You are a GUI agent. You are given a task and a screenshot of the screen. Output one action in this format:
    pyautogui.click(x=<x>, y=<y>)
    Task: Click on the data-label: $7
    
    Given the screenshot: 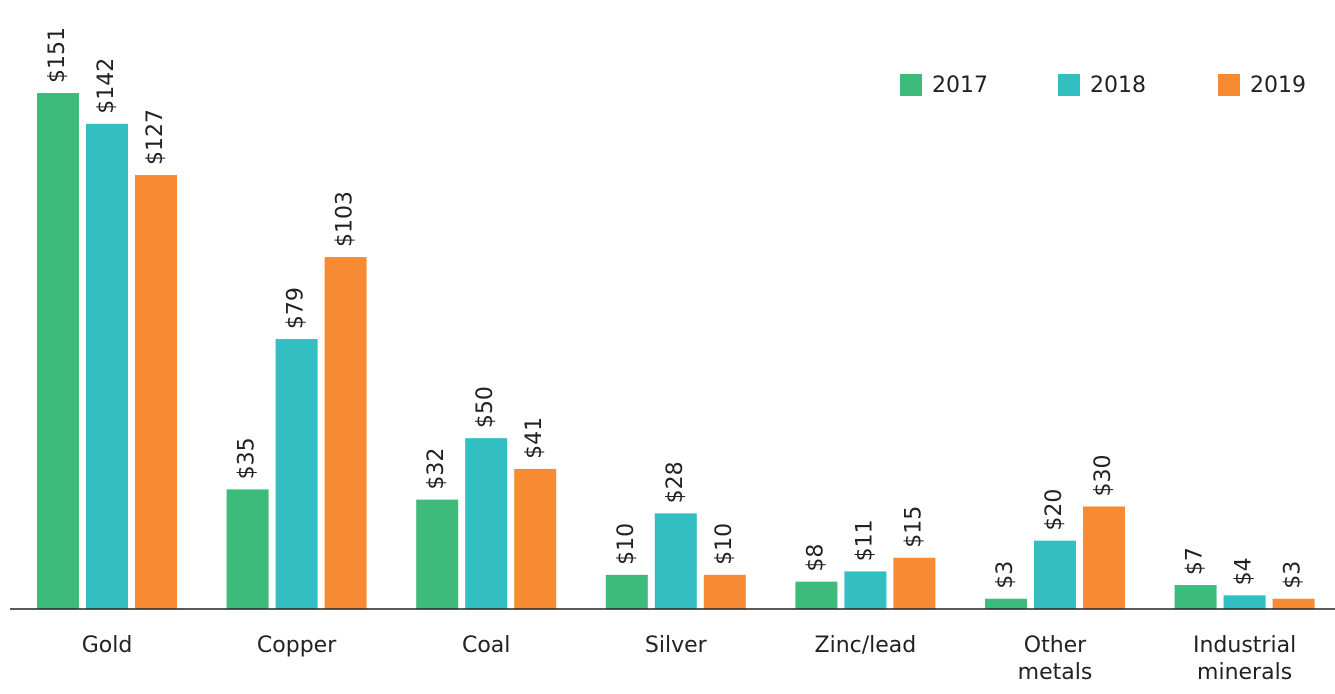 What is the action you would take?
    pyautogui.click(x=1195, y=561)
    